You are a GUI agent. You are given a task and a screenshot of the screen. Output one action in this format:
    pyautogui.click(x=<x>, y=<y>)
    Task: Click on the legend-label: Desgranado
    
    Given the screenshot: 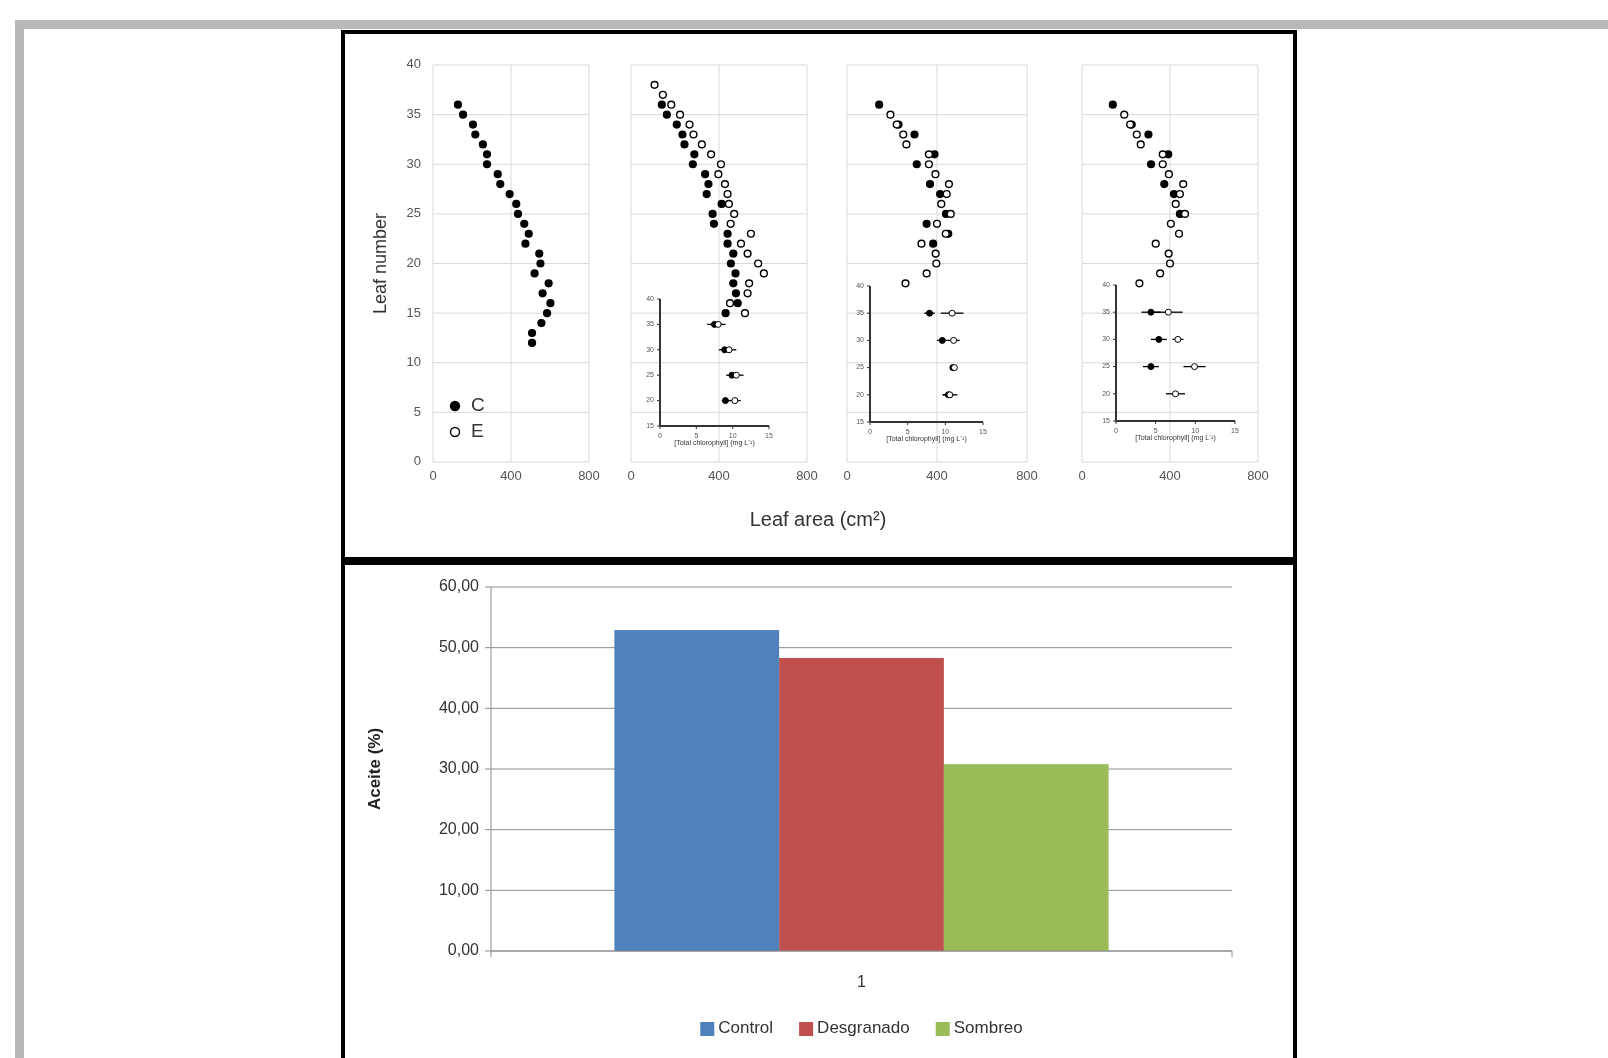 What is the action you would take?
    pyautogui.click(x=863, y=1028)
    